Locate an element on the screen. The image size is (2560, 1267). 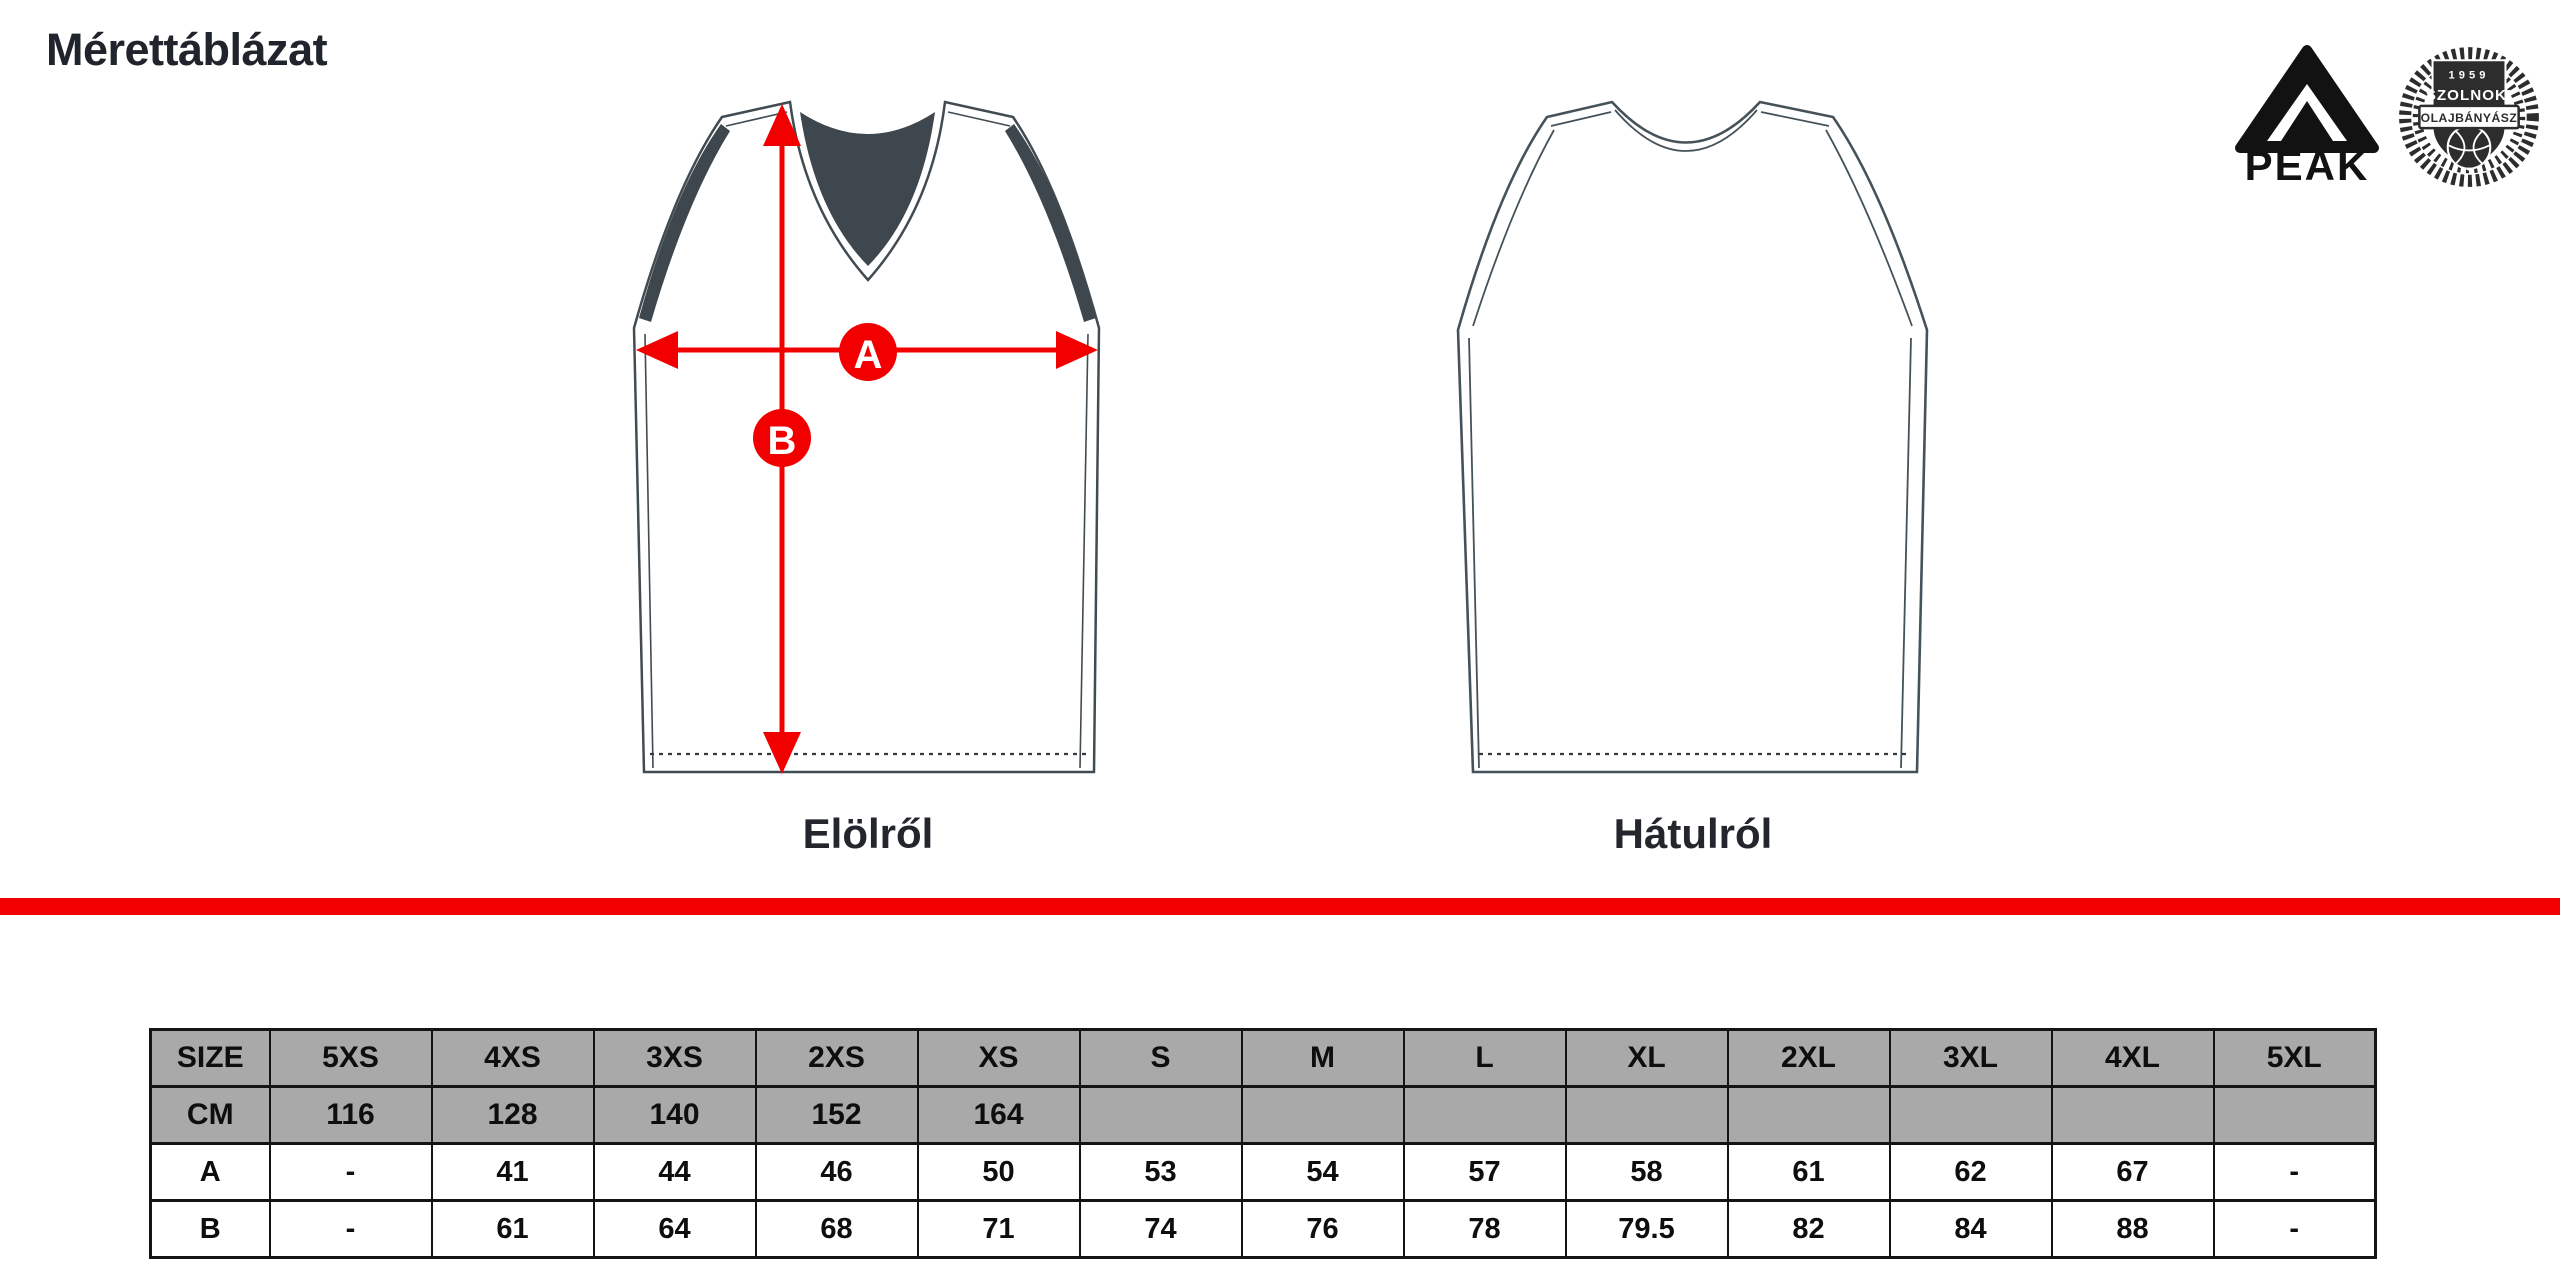
size-col-header: XL is located at coordinates (1646, 1058).